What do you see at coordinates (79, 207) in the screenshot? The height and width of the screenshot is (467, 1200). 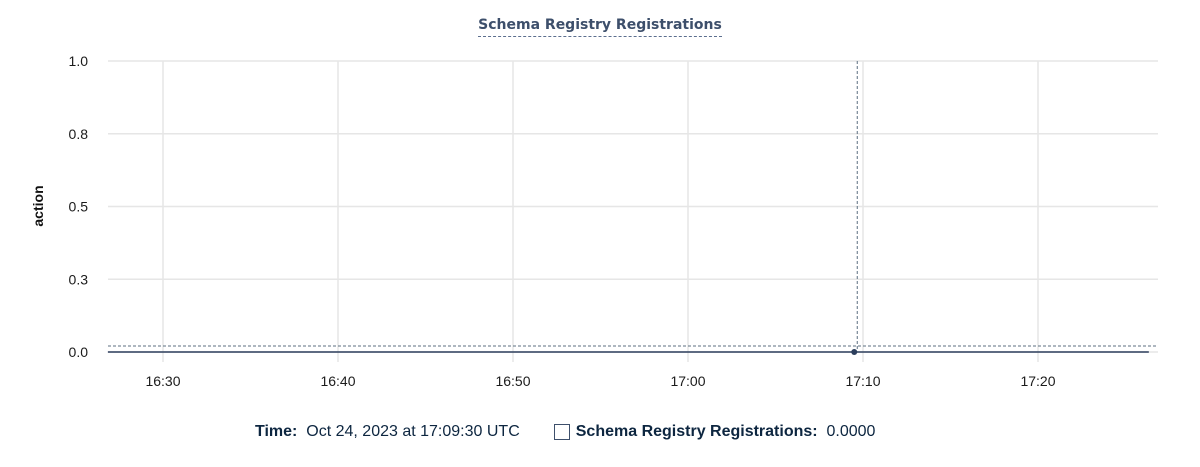 I see `y-tick-label: 0.5` at bounding box center [79, 207].